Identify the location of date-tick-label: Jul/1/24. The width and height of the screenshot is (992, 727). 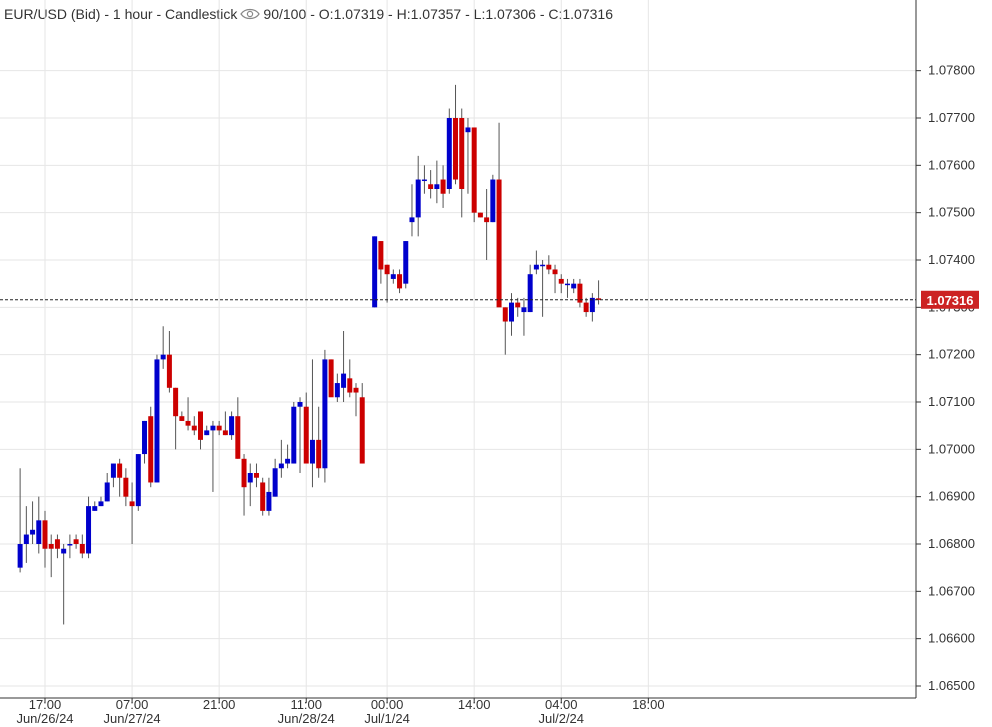
(387, 718).